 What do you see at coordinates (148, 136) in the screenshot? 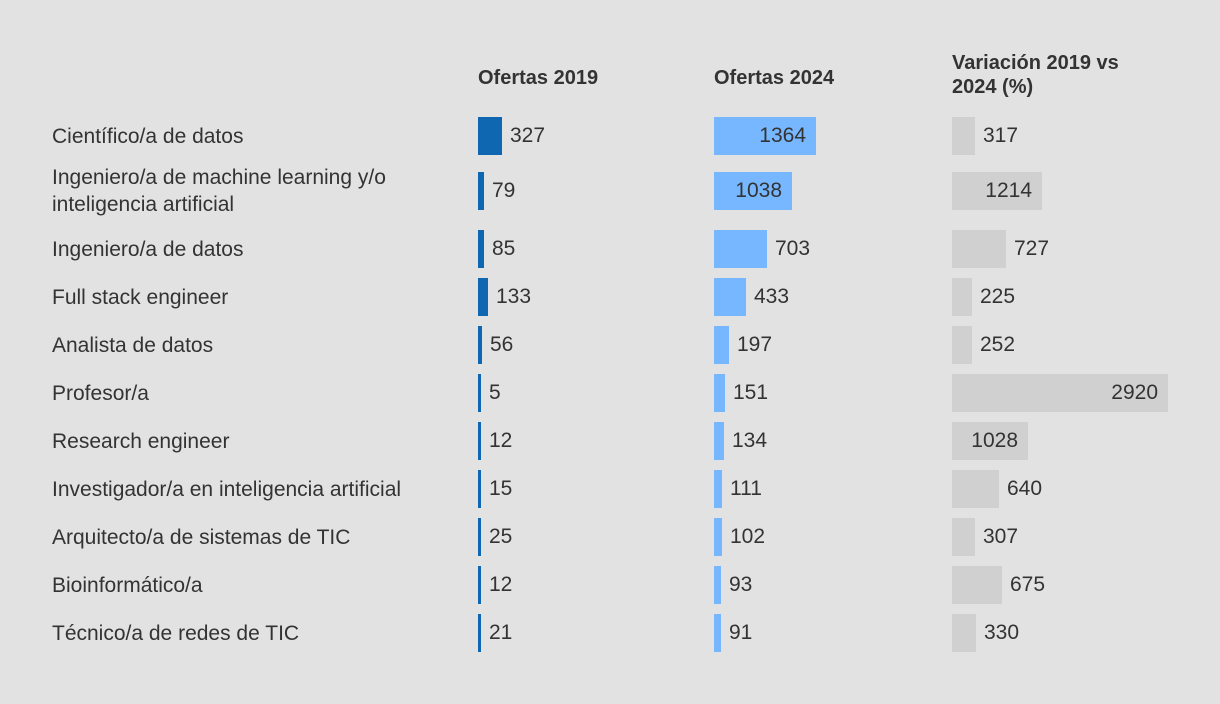
I see `row-label: Científico/a de datos` at bounding box center [148, 136].